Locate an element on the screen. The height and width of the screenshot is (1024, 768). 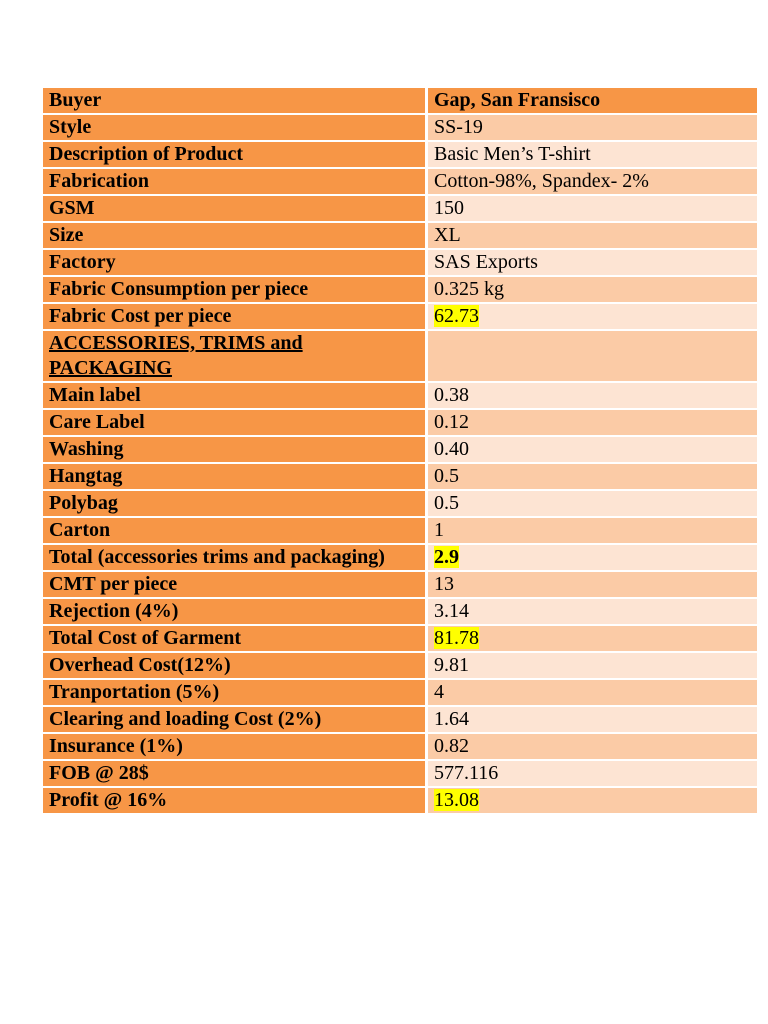
row-label: Insurance (1%) is located at coordinates (235, 747).